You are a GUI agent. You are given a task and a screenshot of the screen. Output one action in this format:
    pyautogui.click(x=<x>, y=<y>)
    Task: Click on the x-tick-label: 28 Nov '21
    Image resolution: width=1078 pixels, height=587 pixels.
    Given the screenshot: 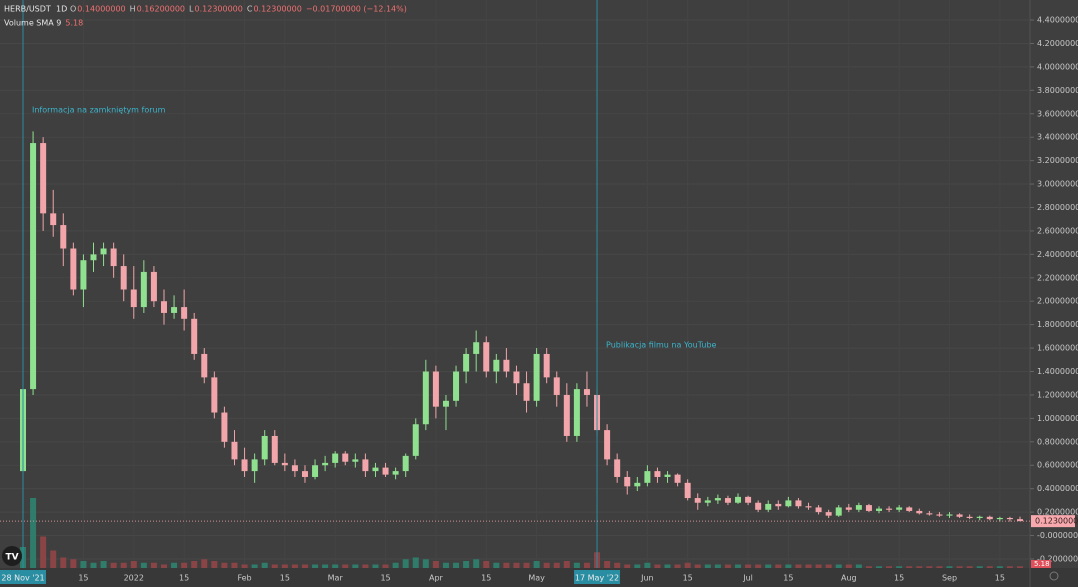 What is the action you would take?
    pyautogui.click(x=22, y=578)
    